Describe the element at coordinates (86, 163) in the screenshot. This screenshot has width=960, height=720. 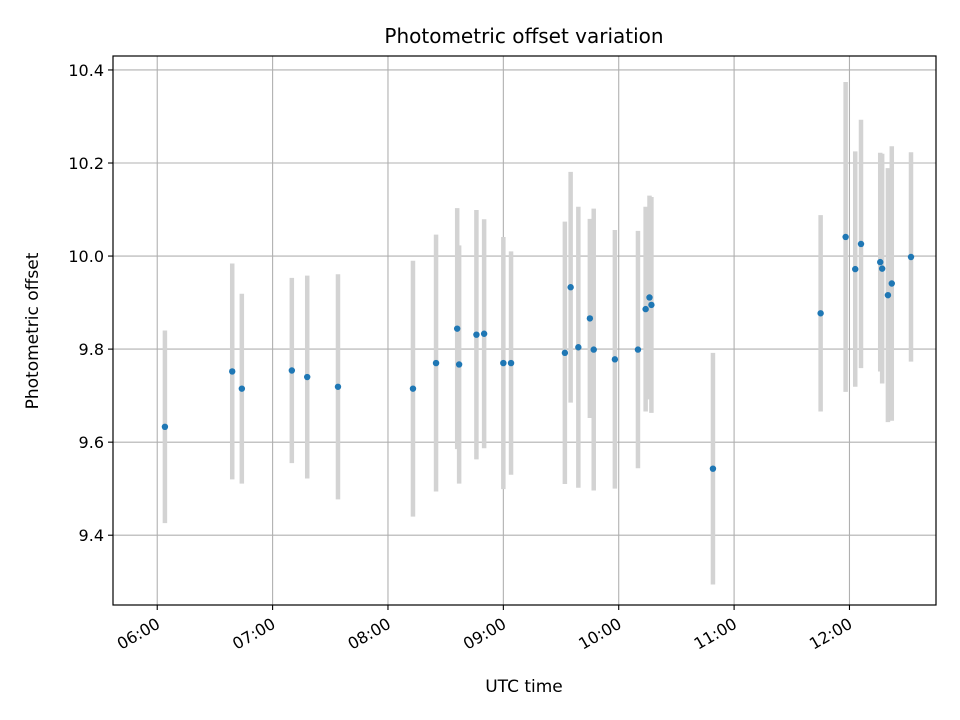
I see `y-tick-label: 10.2` at that location.